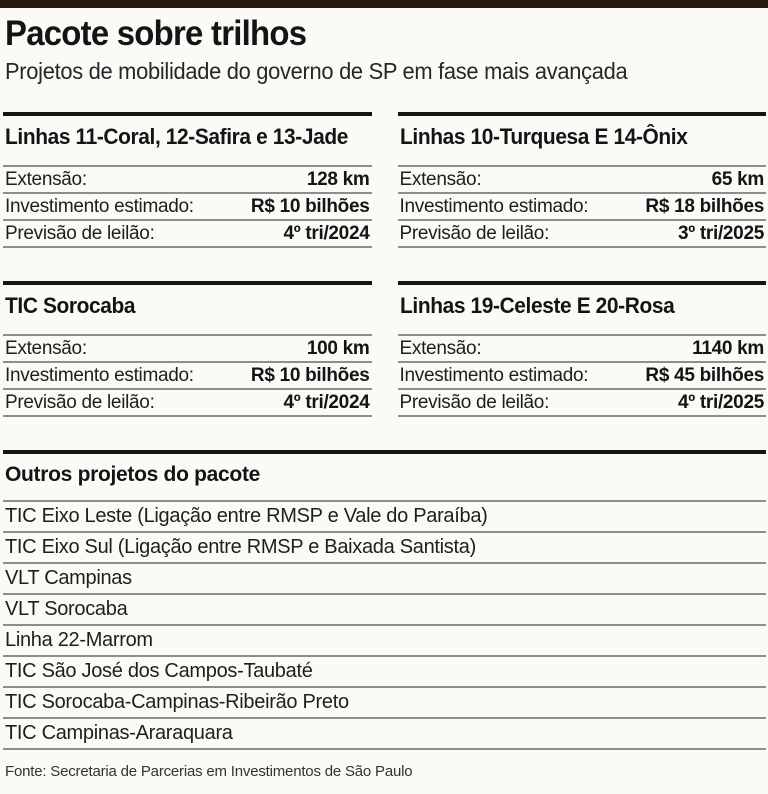 The image size is (768, 794). What do you see at coordinates (738, 179) in the screenshot?
I see `row-value: 65 km` at bounding box center [738, 179].